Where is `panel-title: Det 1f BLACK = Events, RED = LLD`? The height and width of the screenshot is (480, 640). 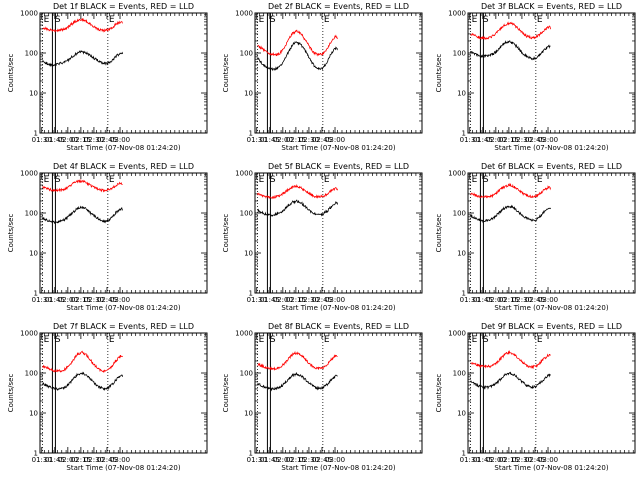 panel-title: Det 1f BLACK = Events, RED = LLD is located at coordinates (123, 6).